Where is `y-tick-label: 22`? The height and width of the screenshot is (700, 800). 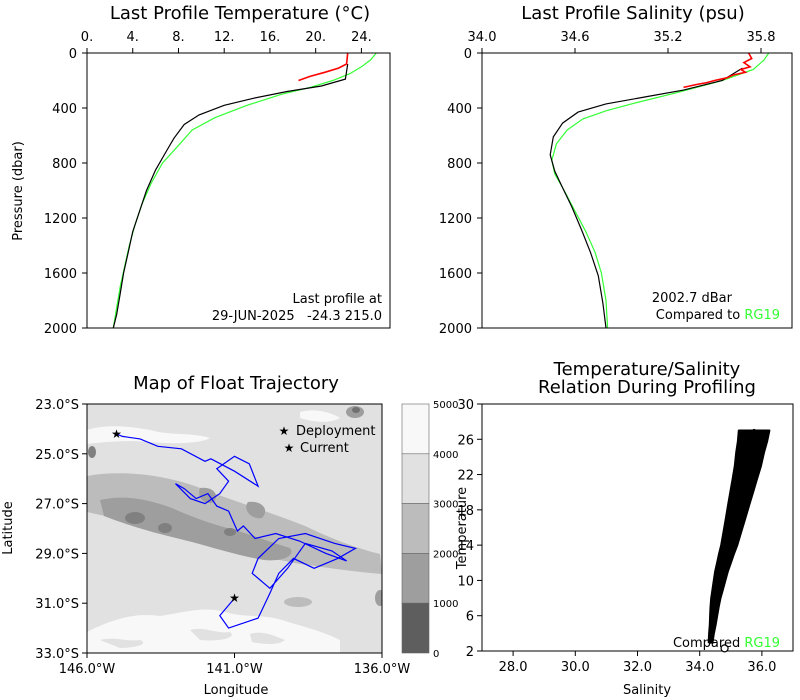 y-tick-label: 22 is located at coordinates (465, 476).